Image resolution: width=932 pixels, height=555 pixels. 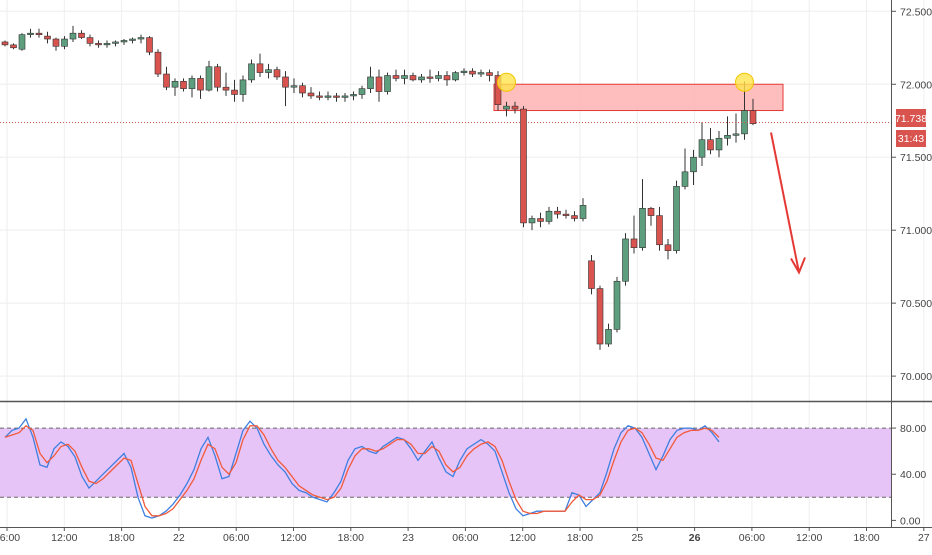 What do you see at coordinates (638, 97) in the screenshot?
I see `resistance-zone` at bounding box center [638, 97].